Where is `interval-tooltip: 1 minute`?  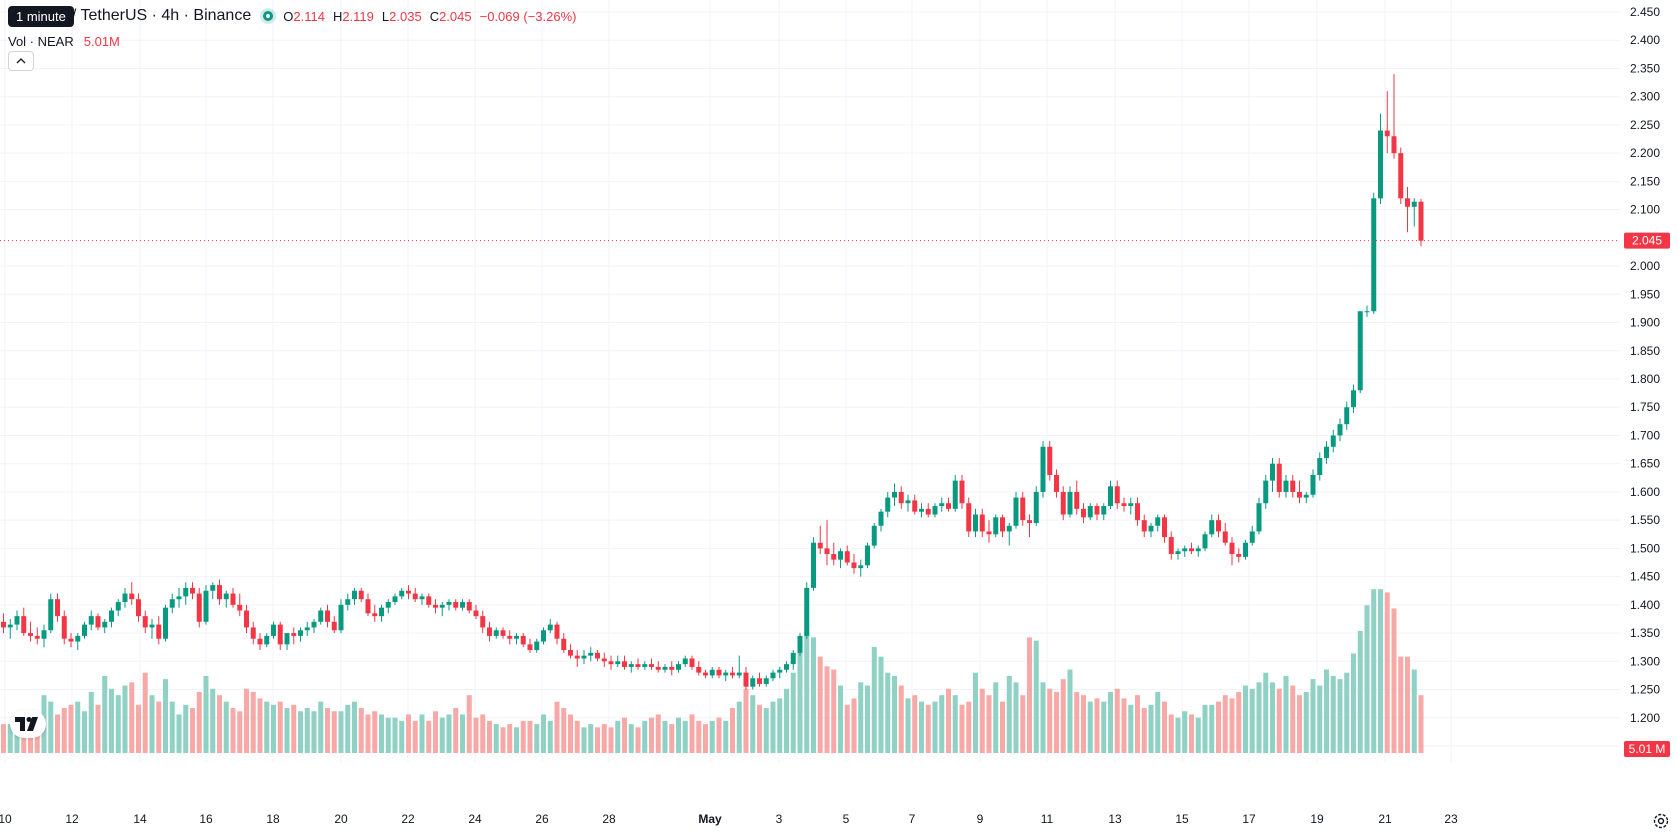 interval-tooltip: 1 minute is located at coordinates (41, 16).